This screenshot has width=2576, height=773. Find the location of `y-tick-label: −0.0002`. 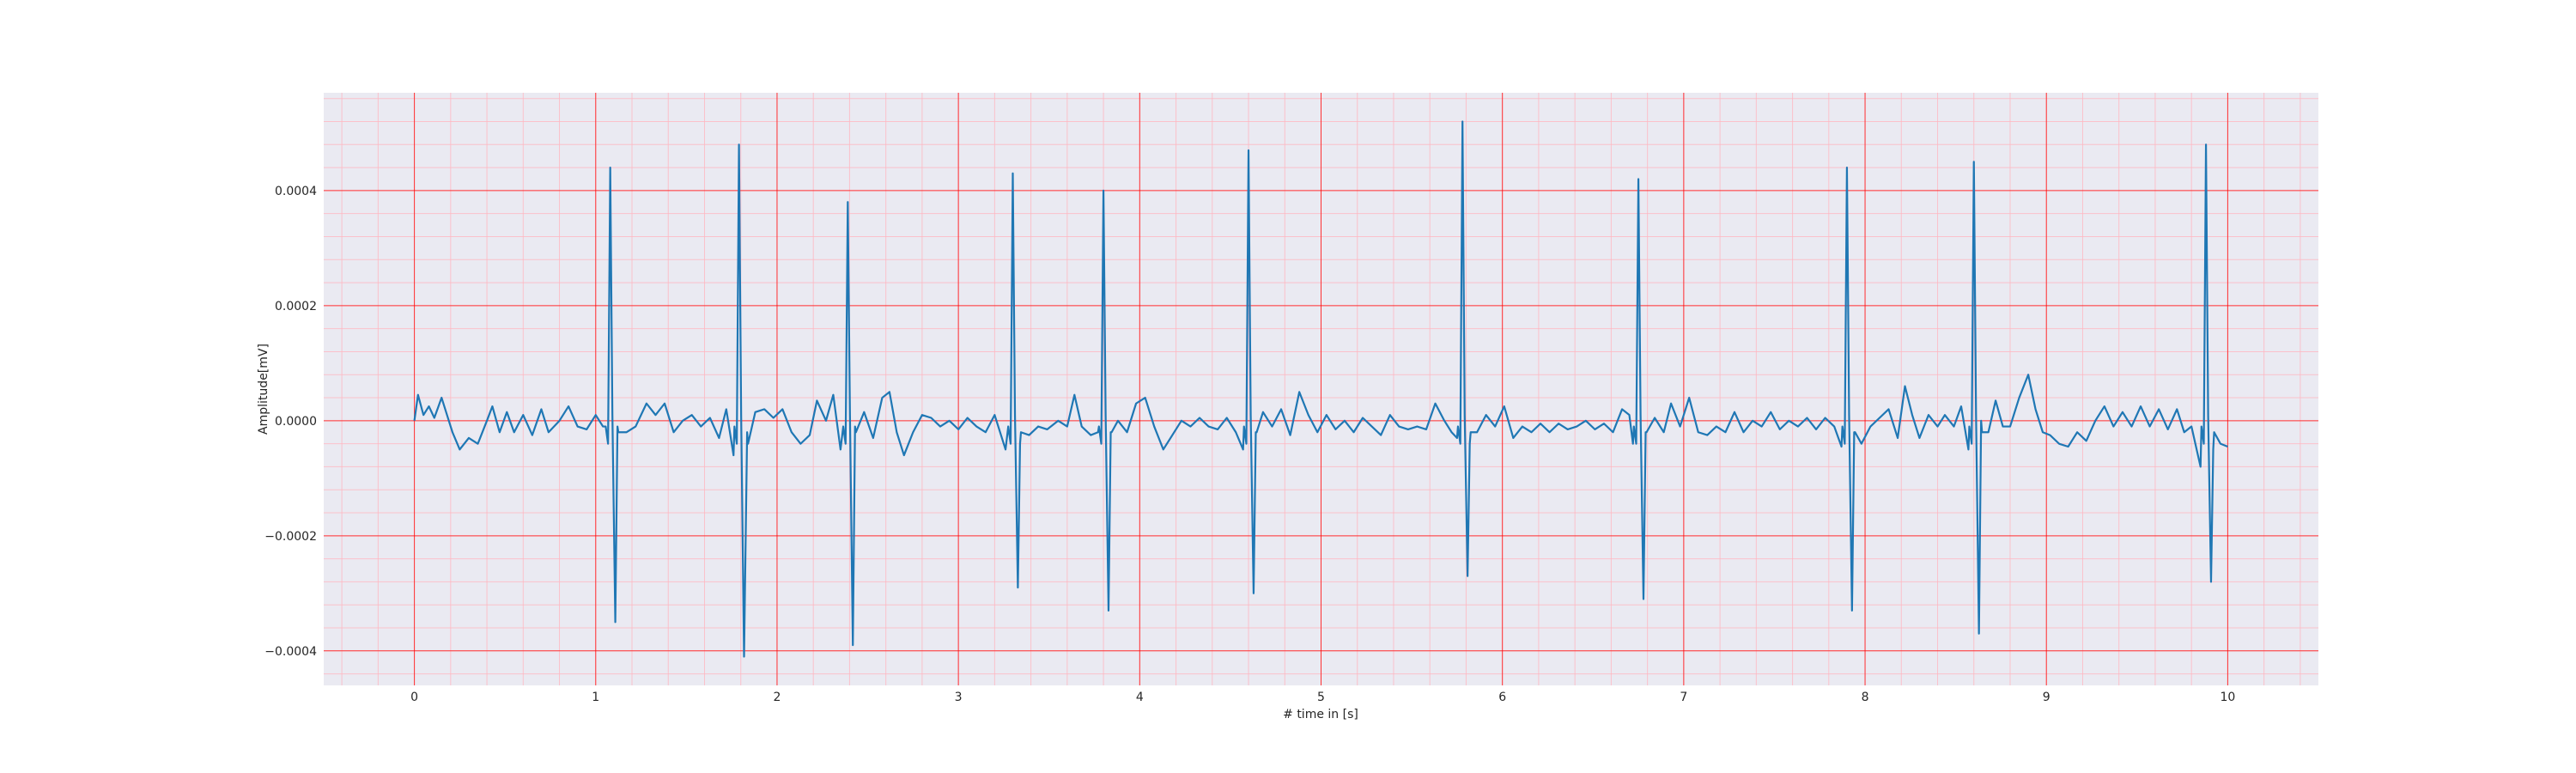

y-tick-label: −0.0002 is located at coordinates (291, 537).